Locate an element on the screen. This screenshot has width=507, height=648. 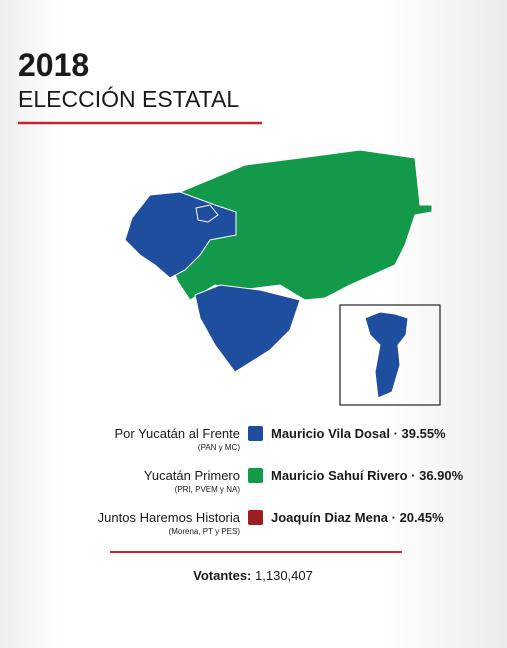
voters-label: Votantes: is located at coordinates (222, 575).